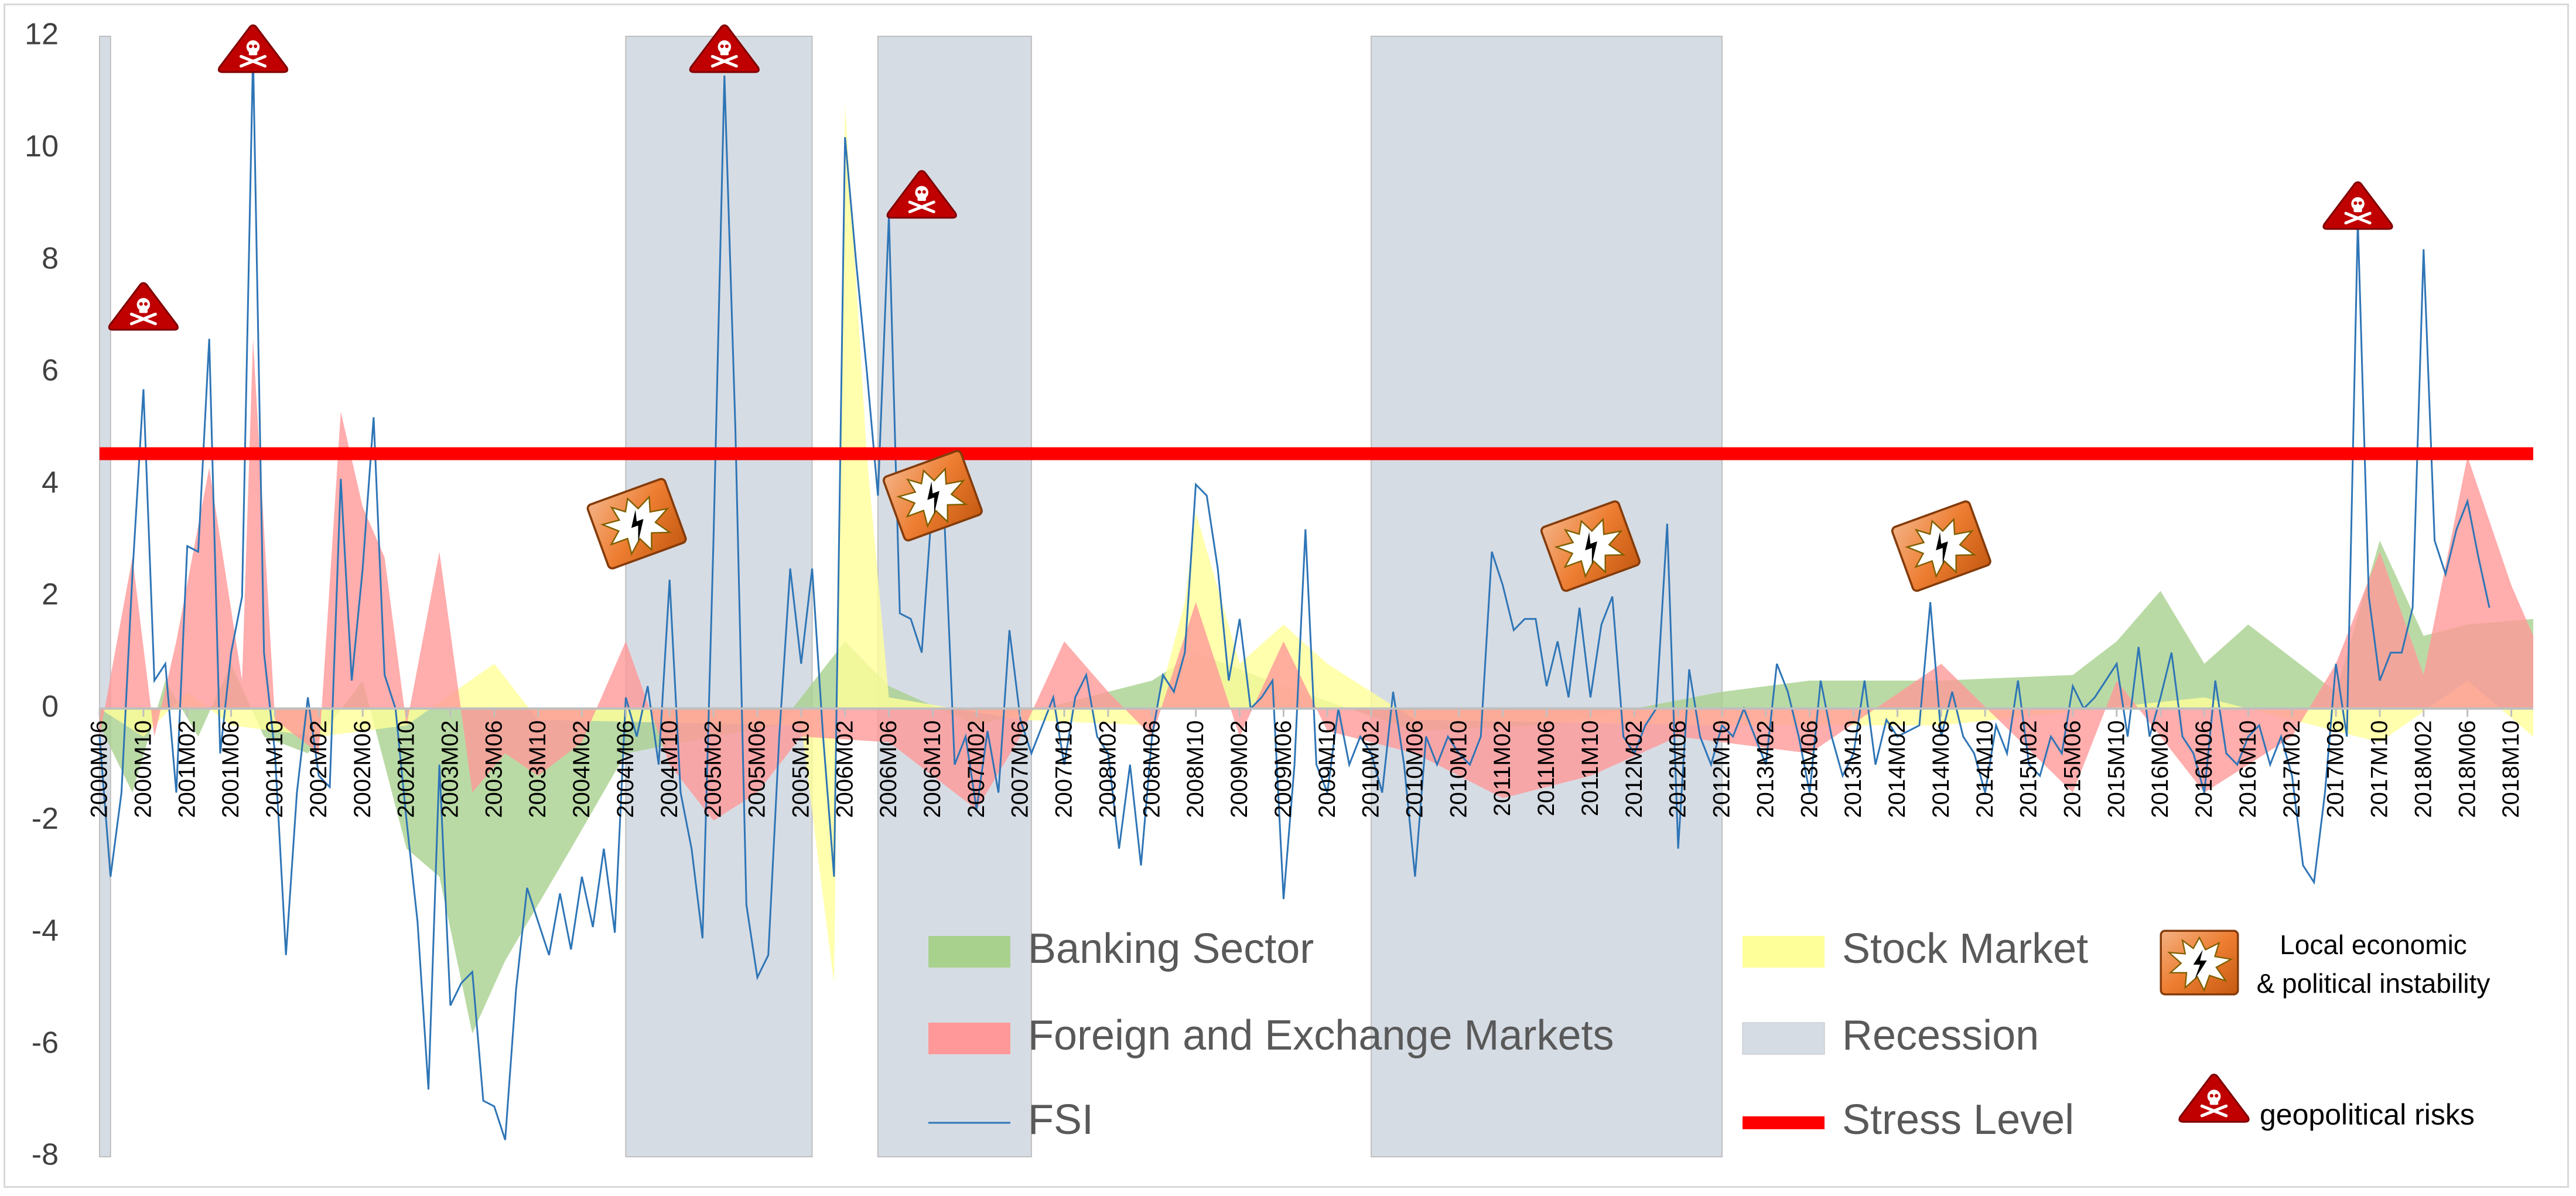  I want to click on x-tick-label: 2006M02, so click(844, 769).